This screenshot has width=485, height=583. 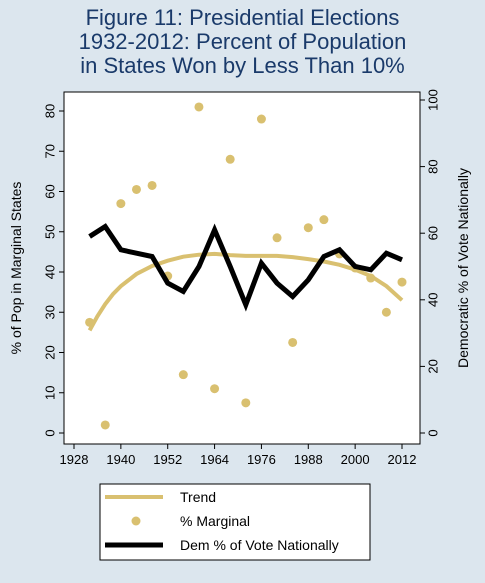 What do you see at coordinates (402, 459) in the screenshot?
I see `x-tick-label: 2012` at bounding box center [402, 459].